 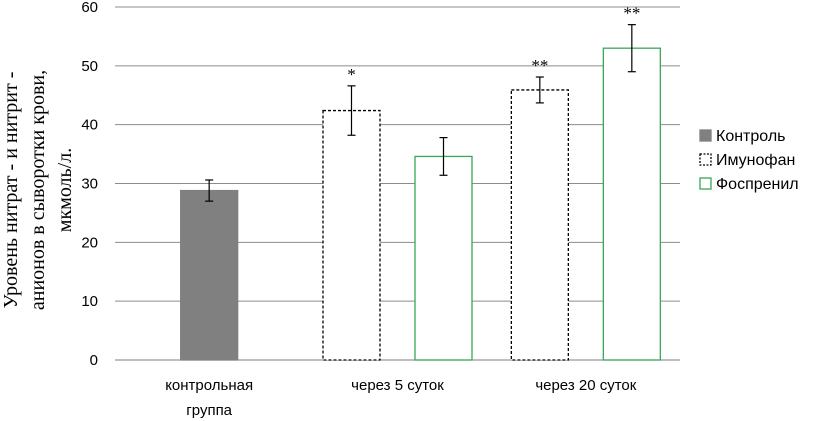 What do you see at coordinates (493, 44) in the screenshot?
I see `significance-markers: * ****` at bounding box center [493, 44].